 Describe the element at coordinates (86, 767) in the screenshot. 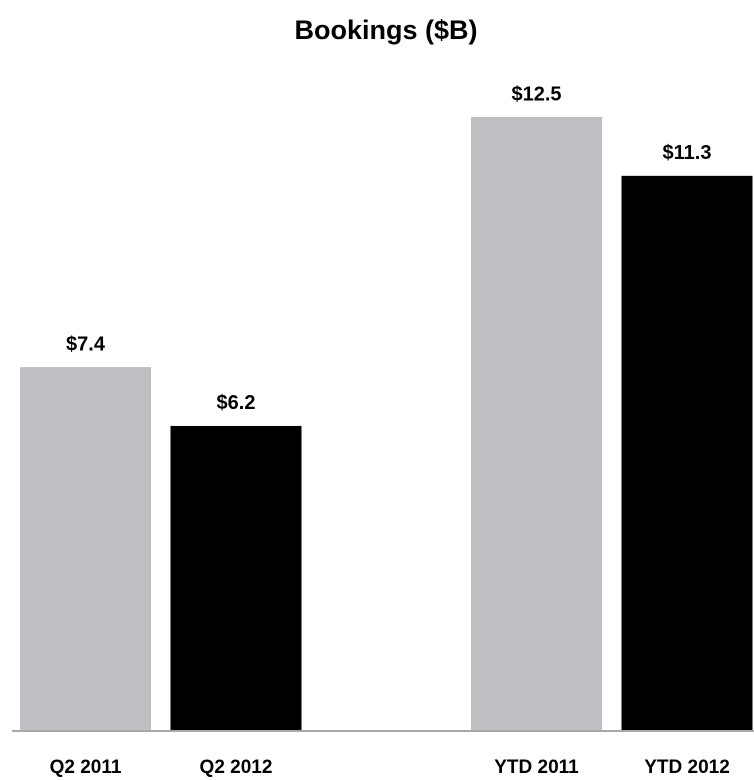

I see `x-tick-label: Q2 2011` at that location.